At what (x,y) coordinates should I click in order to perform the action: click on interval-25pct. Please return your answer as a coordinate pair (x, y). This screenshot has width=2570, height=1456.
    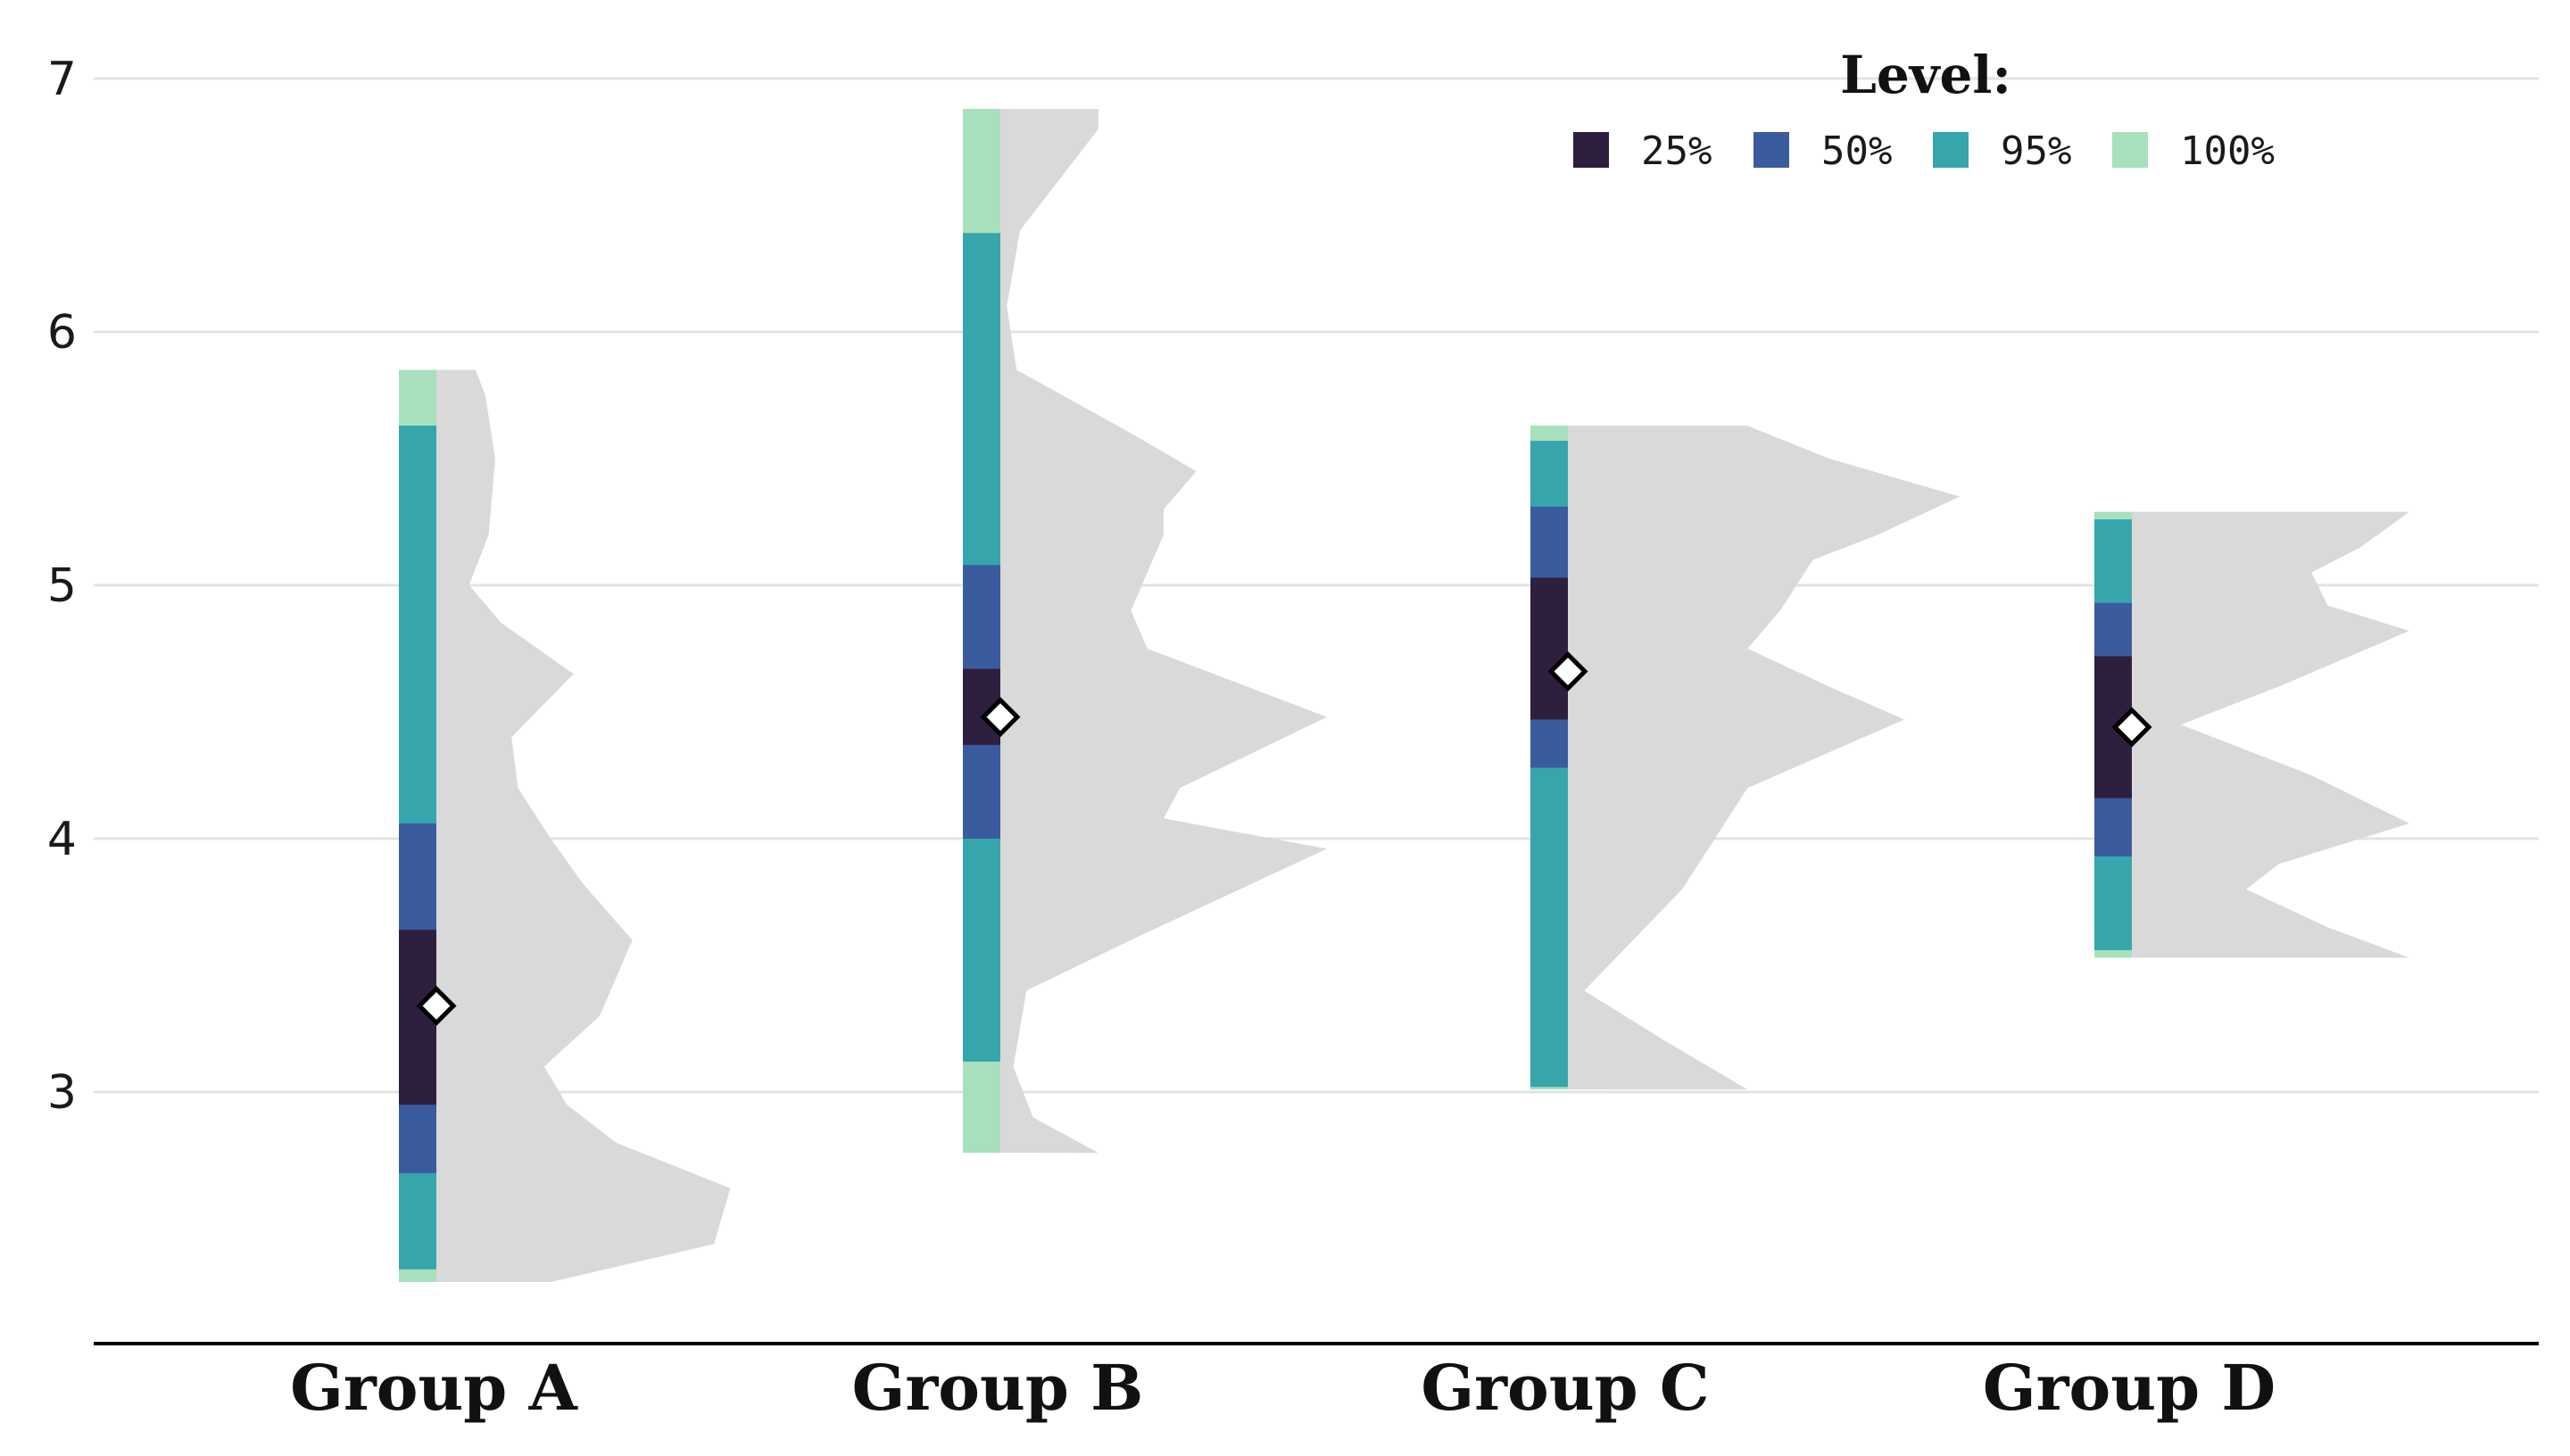
    Looking at the image, I should click on (1549, 648).